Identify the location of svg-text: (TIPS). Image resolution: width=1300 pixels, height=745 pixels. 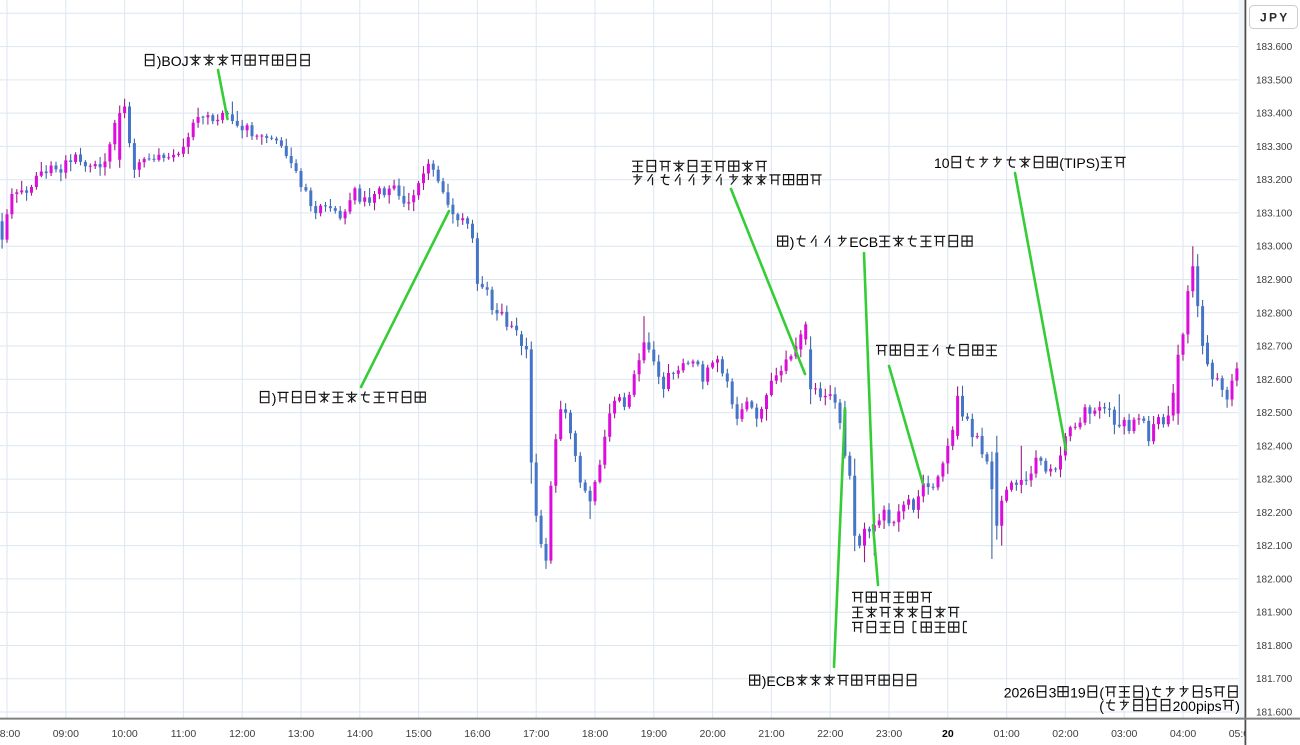
(1079, 163).